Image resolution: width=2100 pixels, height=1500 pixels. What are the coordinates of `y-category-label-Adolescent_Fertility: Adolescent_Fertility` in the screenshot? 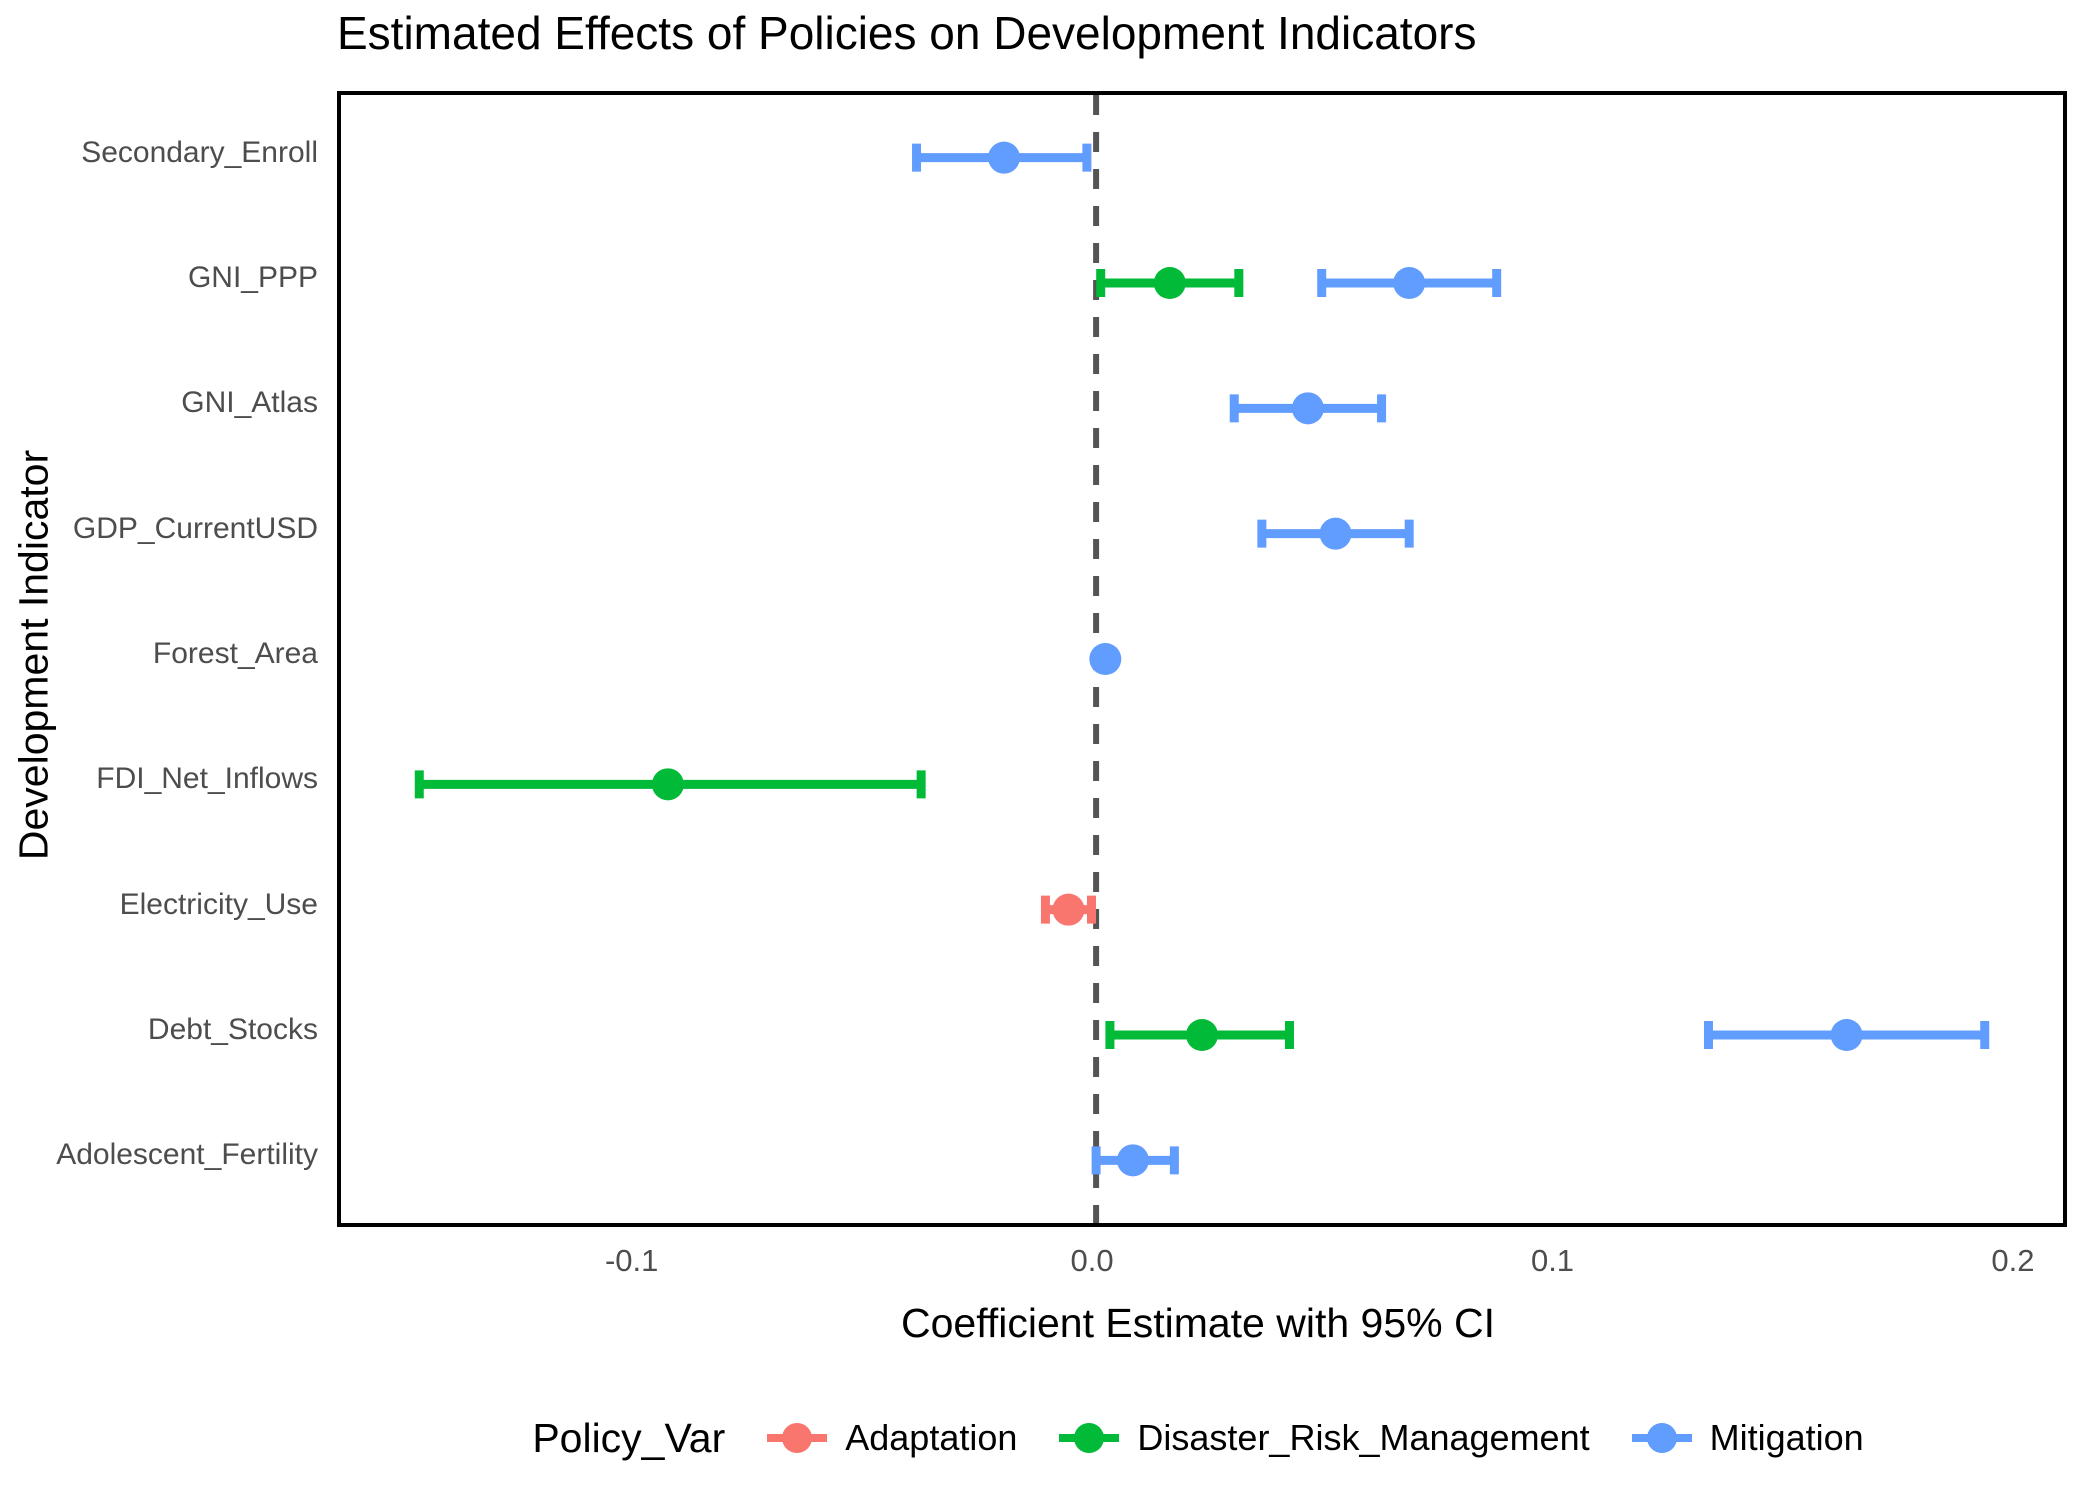 It's located at (187, 1155).